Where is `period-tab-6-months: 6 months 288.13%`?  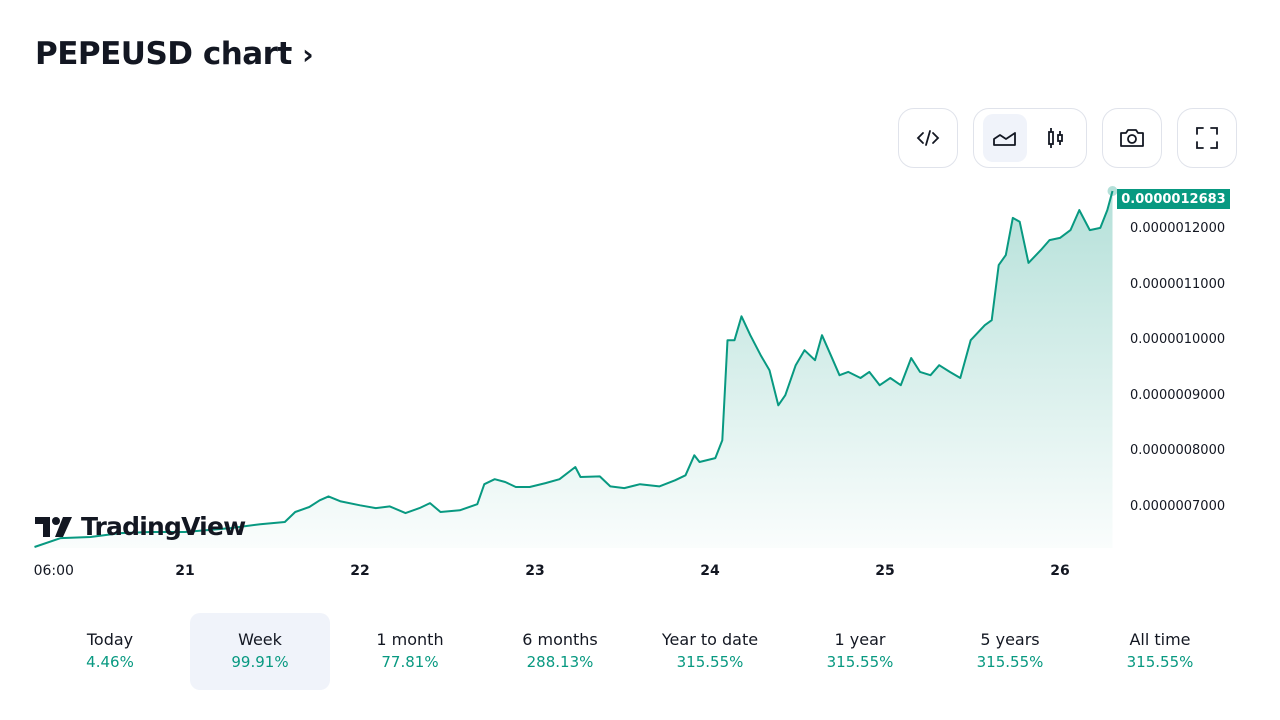
period-tab-6-months: 6 months 288.13% is located at coordinates (560, 651).